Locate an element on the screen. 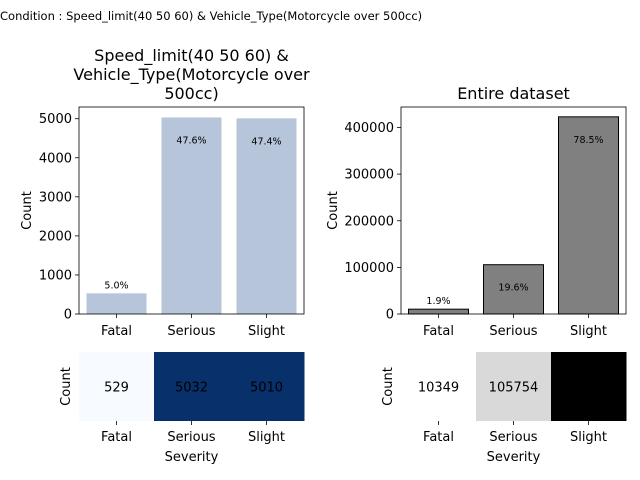 The width and height of the screenshot is (640, 480). y-tick-label: 400000 is located at coordinates (369, 128).